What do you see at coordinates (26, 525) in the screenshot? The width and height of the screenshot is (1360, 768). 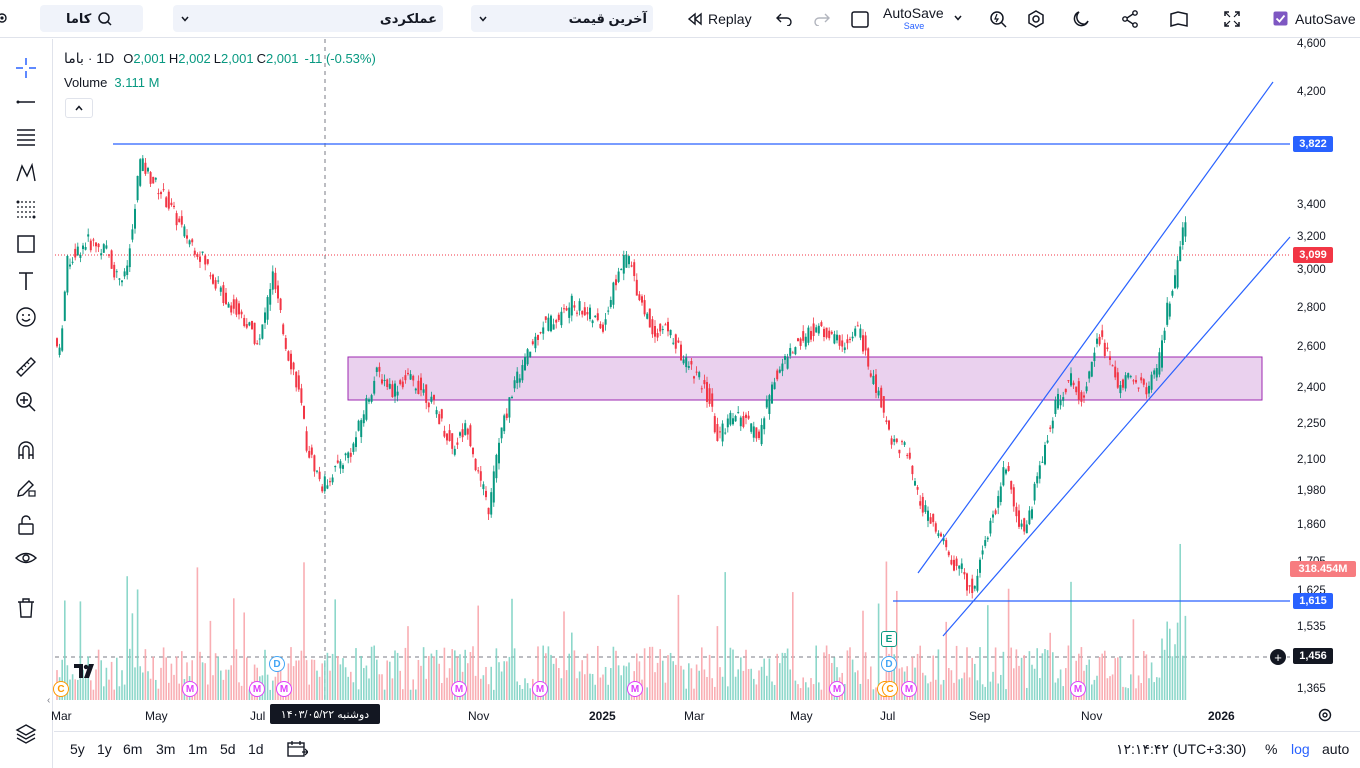 I see `lock-tool` at bounding box center [26, 525].